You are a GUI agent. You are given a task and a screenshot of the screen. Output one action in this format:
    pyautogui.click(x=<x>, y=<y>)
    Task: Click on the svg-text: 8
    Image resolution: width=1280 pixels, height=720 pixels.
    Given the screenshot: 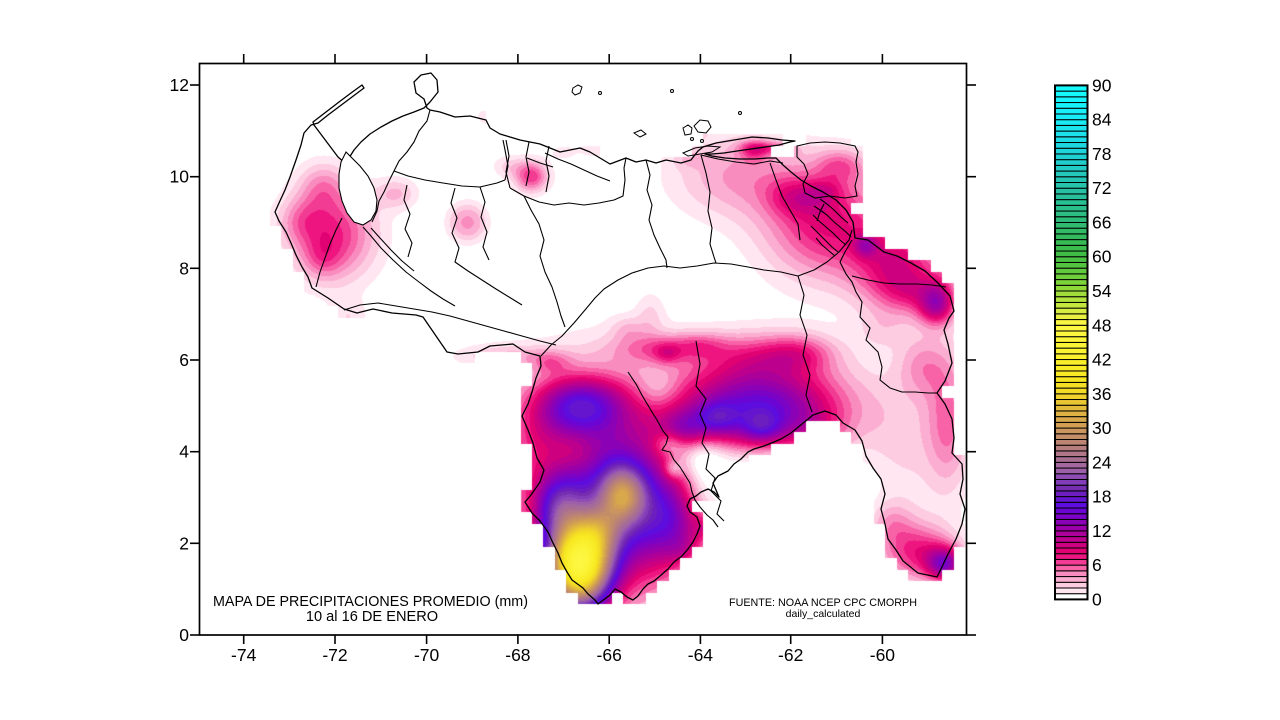 What is the action you would take?
    pyautogui.click(x=184, y=268)
    